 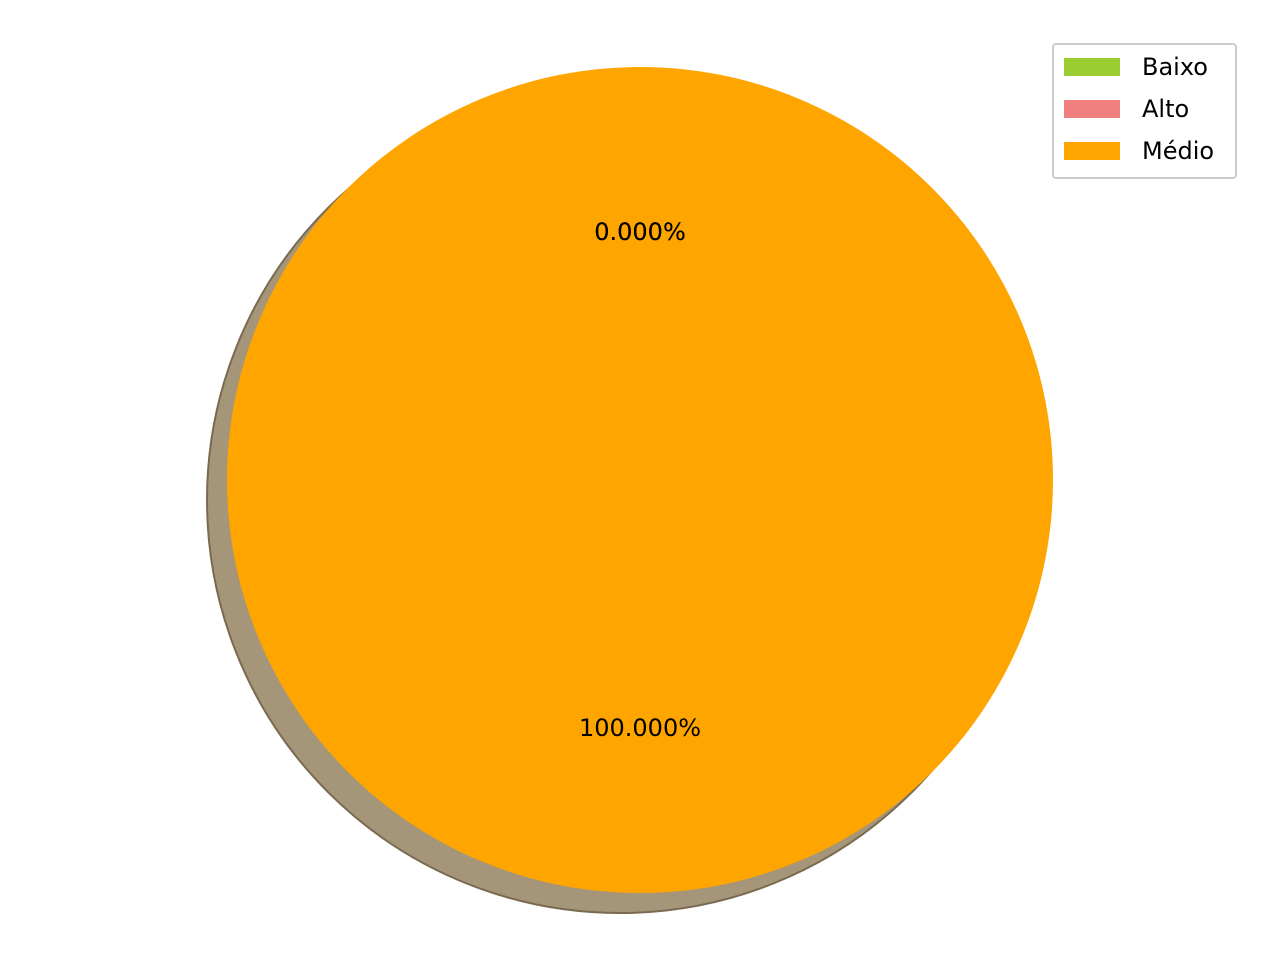 I want to click on pie-label-baixo: 0.000%, so click(x=640, y=232).